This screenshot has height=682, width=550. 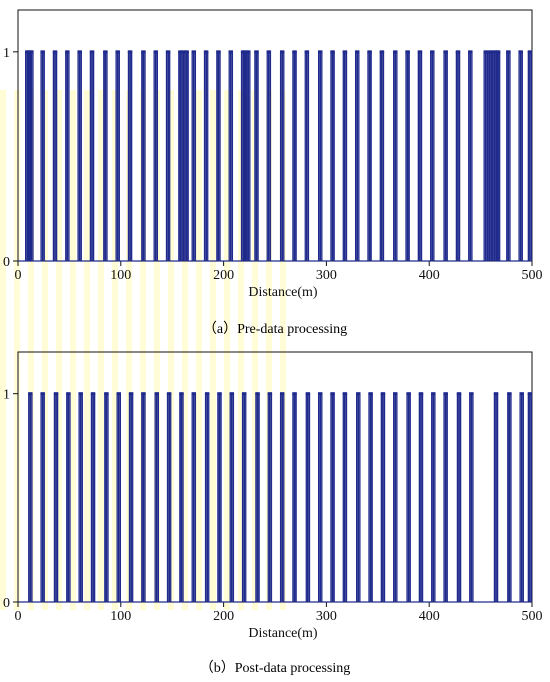 What do you see at coordinates (532, 616) in the screenshot?
I see `b-xtick-label: 500` at bounding box center [532, 616].